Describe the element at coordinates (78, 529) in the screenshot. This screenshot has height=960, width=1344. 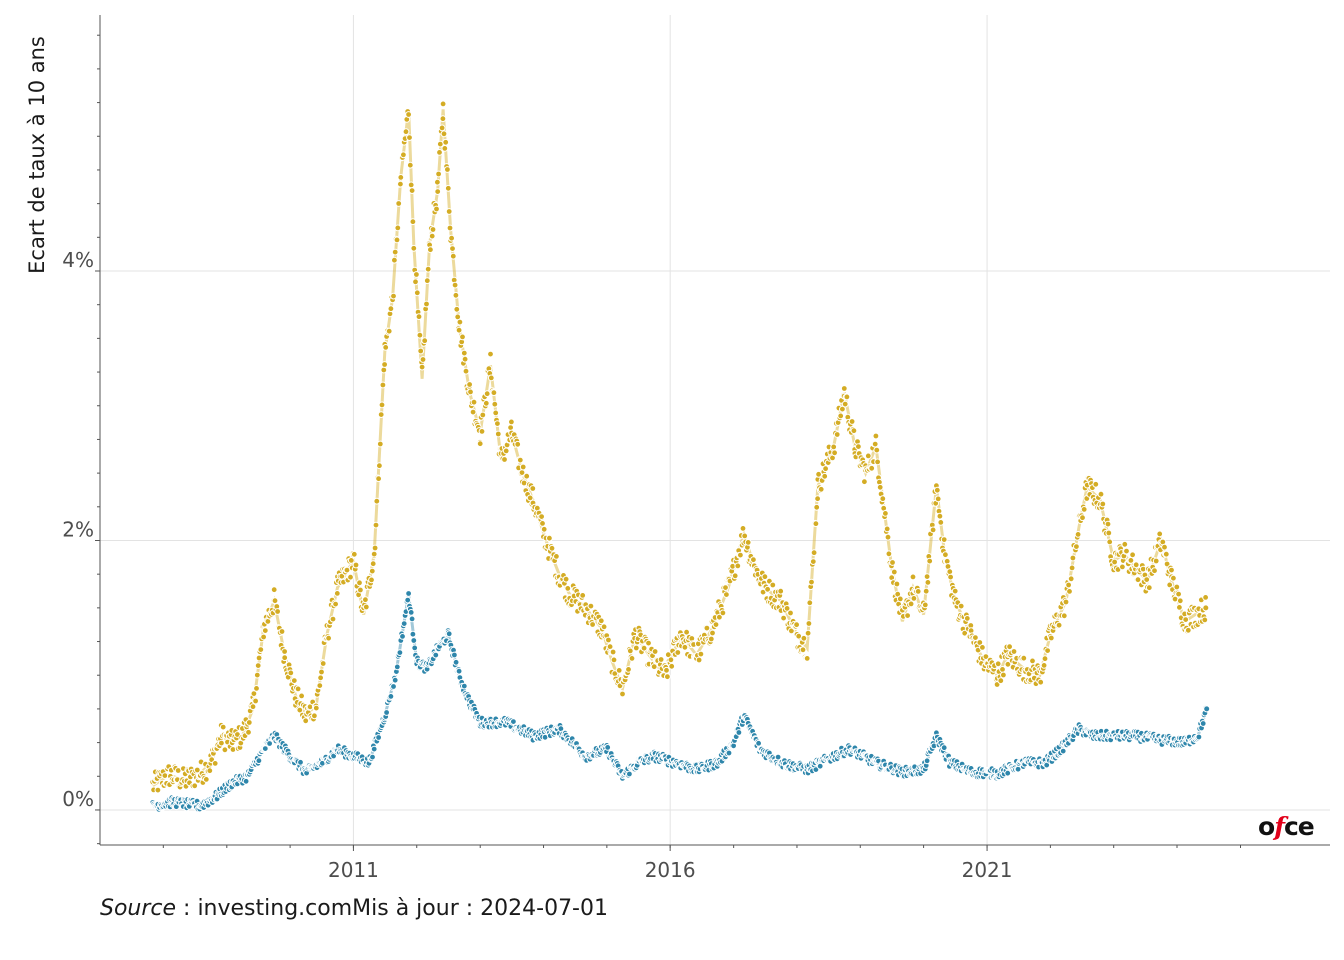
I see `y-tick-label: 2%` at that location.